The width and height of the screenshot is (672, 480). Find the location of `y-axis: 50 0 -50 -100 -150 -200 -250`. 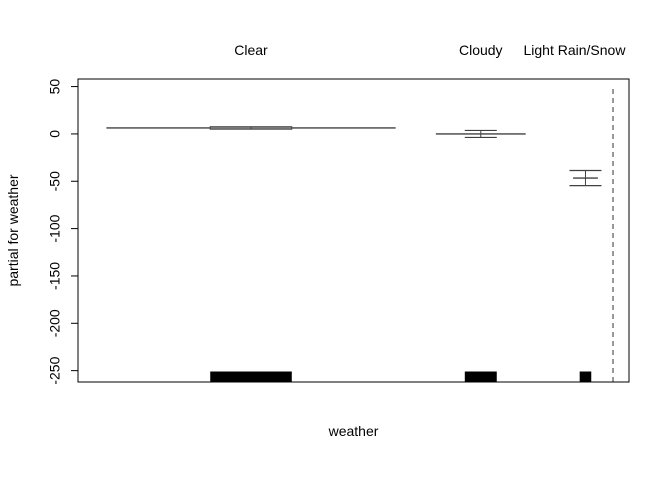

y-axis: 50 0 -50 -100 -150 -200 -250 is located at coordinates (63, 232).